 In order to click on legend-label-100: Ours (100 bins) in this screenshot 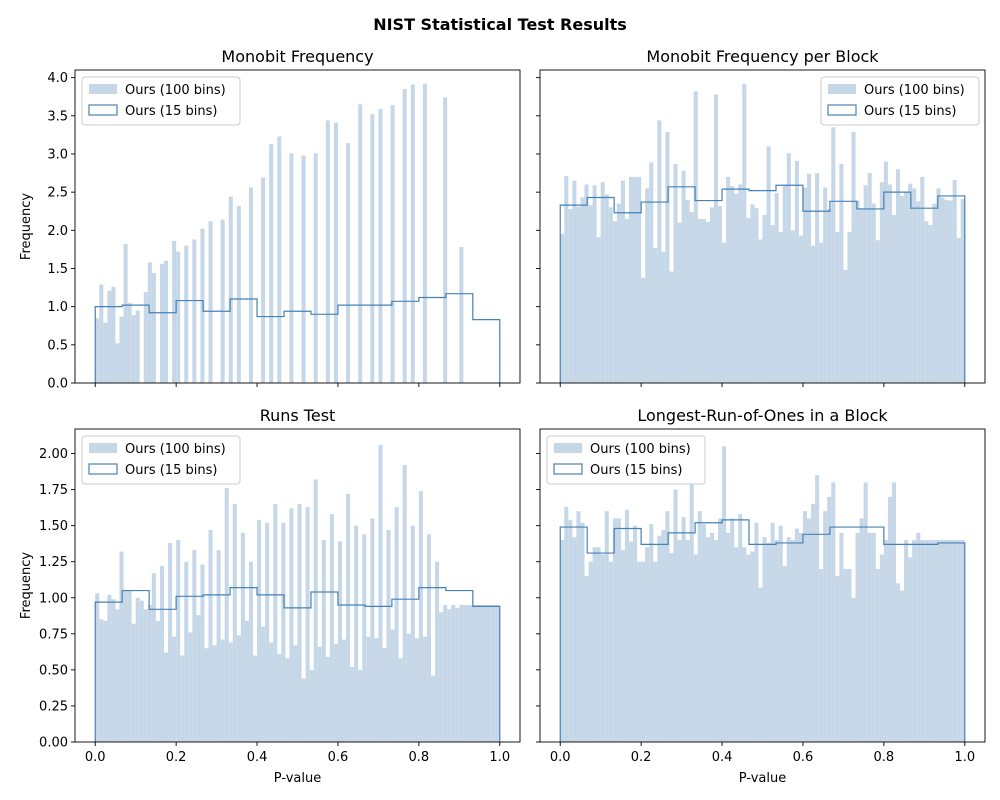, I will do `click(914, 90)`.